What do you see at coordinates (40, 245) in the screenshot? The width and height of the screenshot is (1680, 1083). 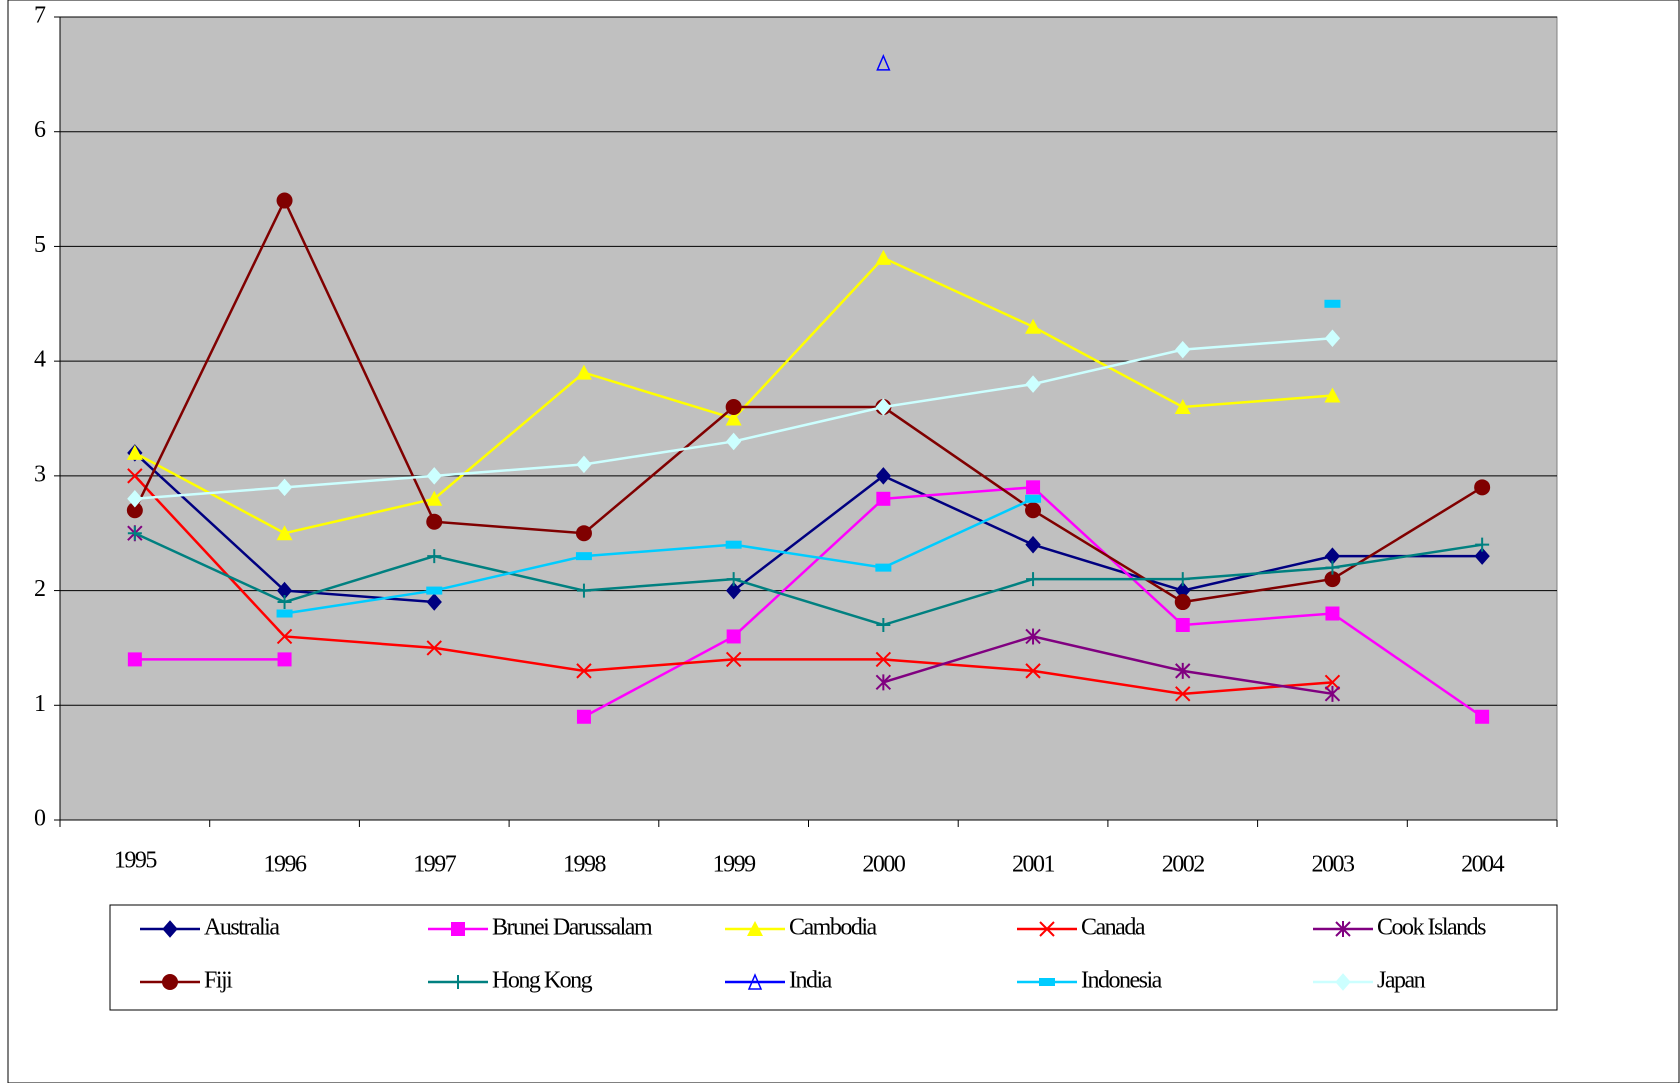 I see `y-tick-label: 5` at bounding box center [40, 245].